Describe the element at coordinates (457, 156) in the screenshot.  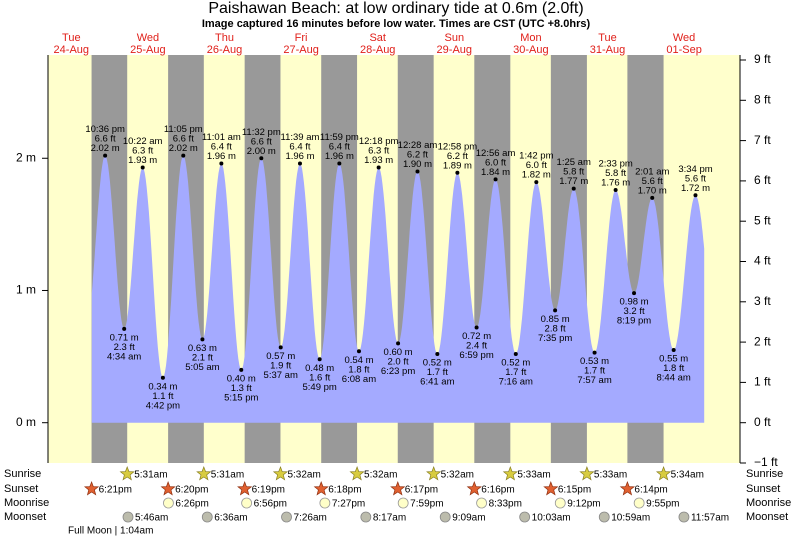
I see `tide-feet: 6.2 ft` at that location.